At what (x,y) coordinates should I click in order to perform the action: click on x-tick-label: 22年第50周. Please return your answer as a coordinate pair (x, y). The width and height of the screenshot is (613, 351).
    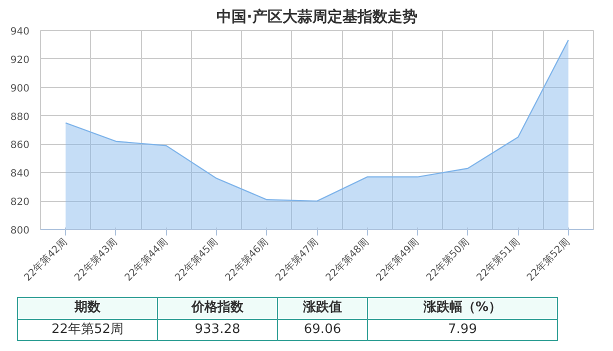
    Looking at the image, I should click on (448, 260).